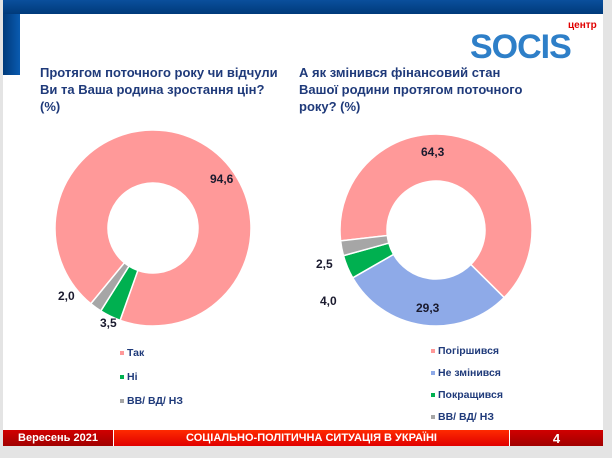  Describe the element at coordinates (428, 308) in the screenshot. I see `data-label: 29,3` at that location.